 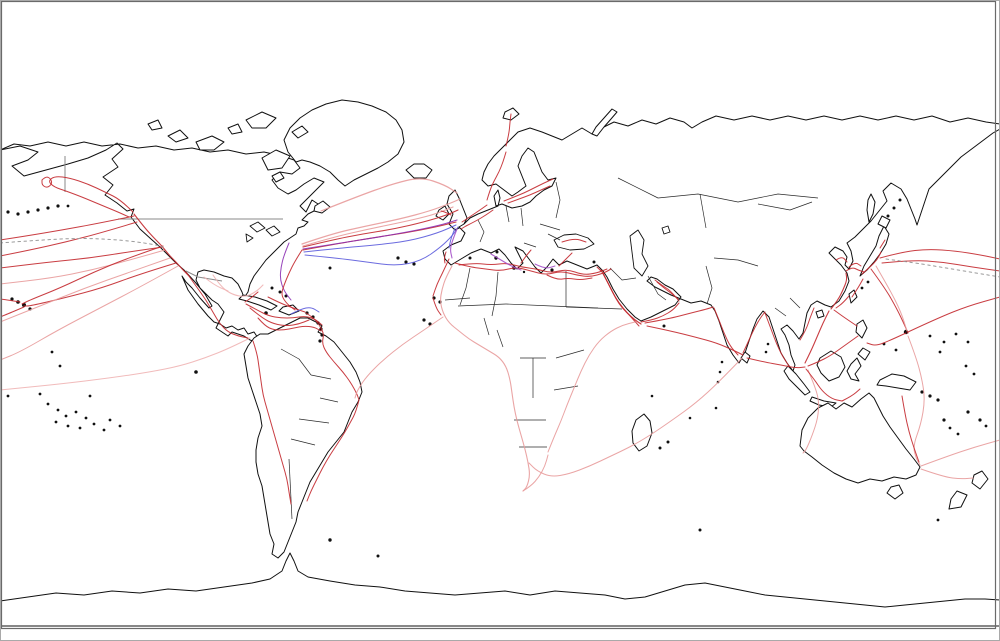 What do you see at coordinates (178, 136) in the screenshot?
I see `landmass-banks-island` at bounding box center [178, 136].